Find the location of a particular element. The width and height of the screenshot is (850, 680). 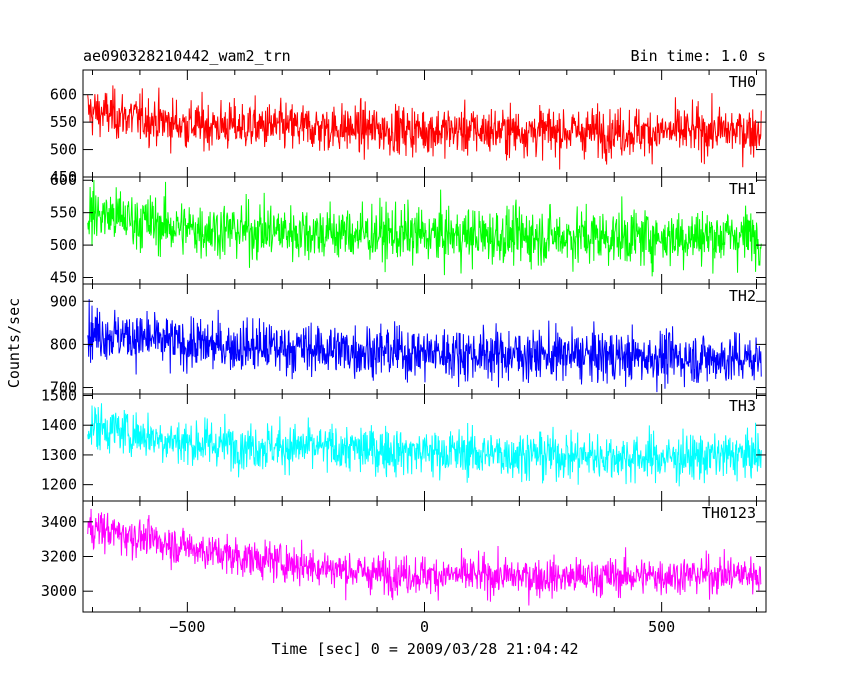

y-tick-label: 800 is located at coordinates (63, 344).